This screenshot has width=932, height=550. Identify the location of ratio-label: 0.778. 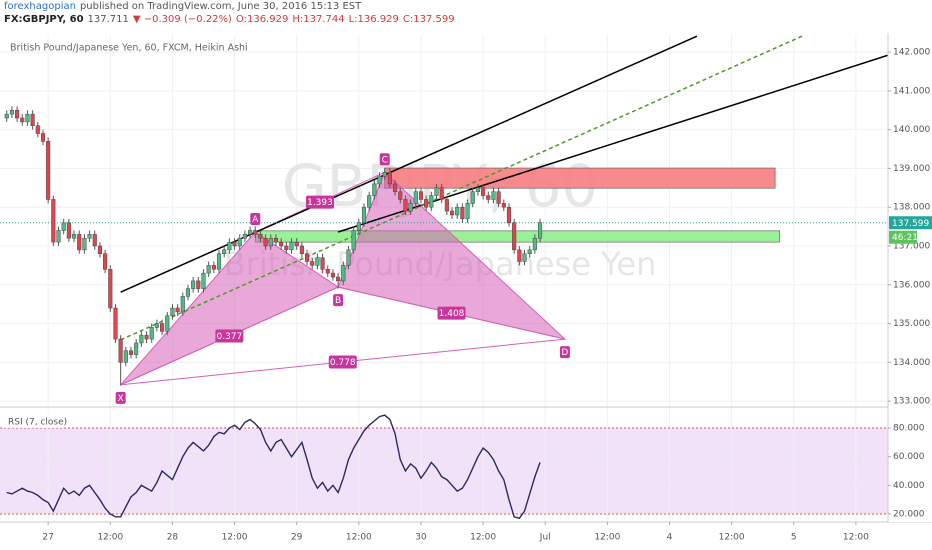
(343, 363).